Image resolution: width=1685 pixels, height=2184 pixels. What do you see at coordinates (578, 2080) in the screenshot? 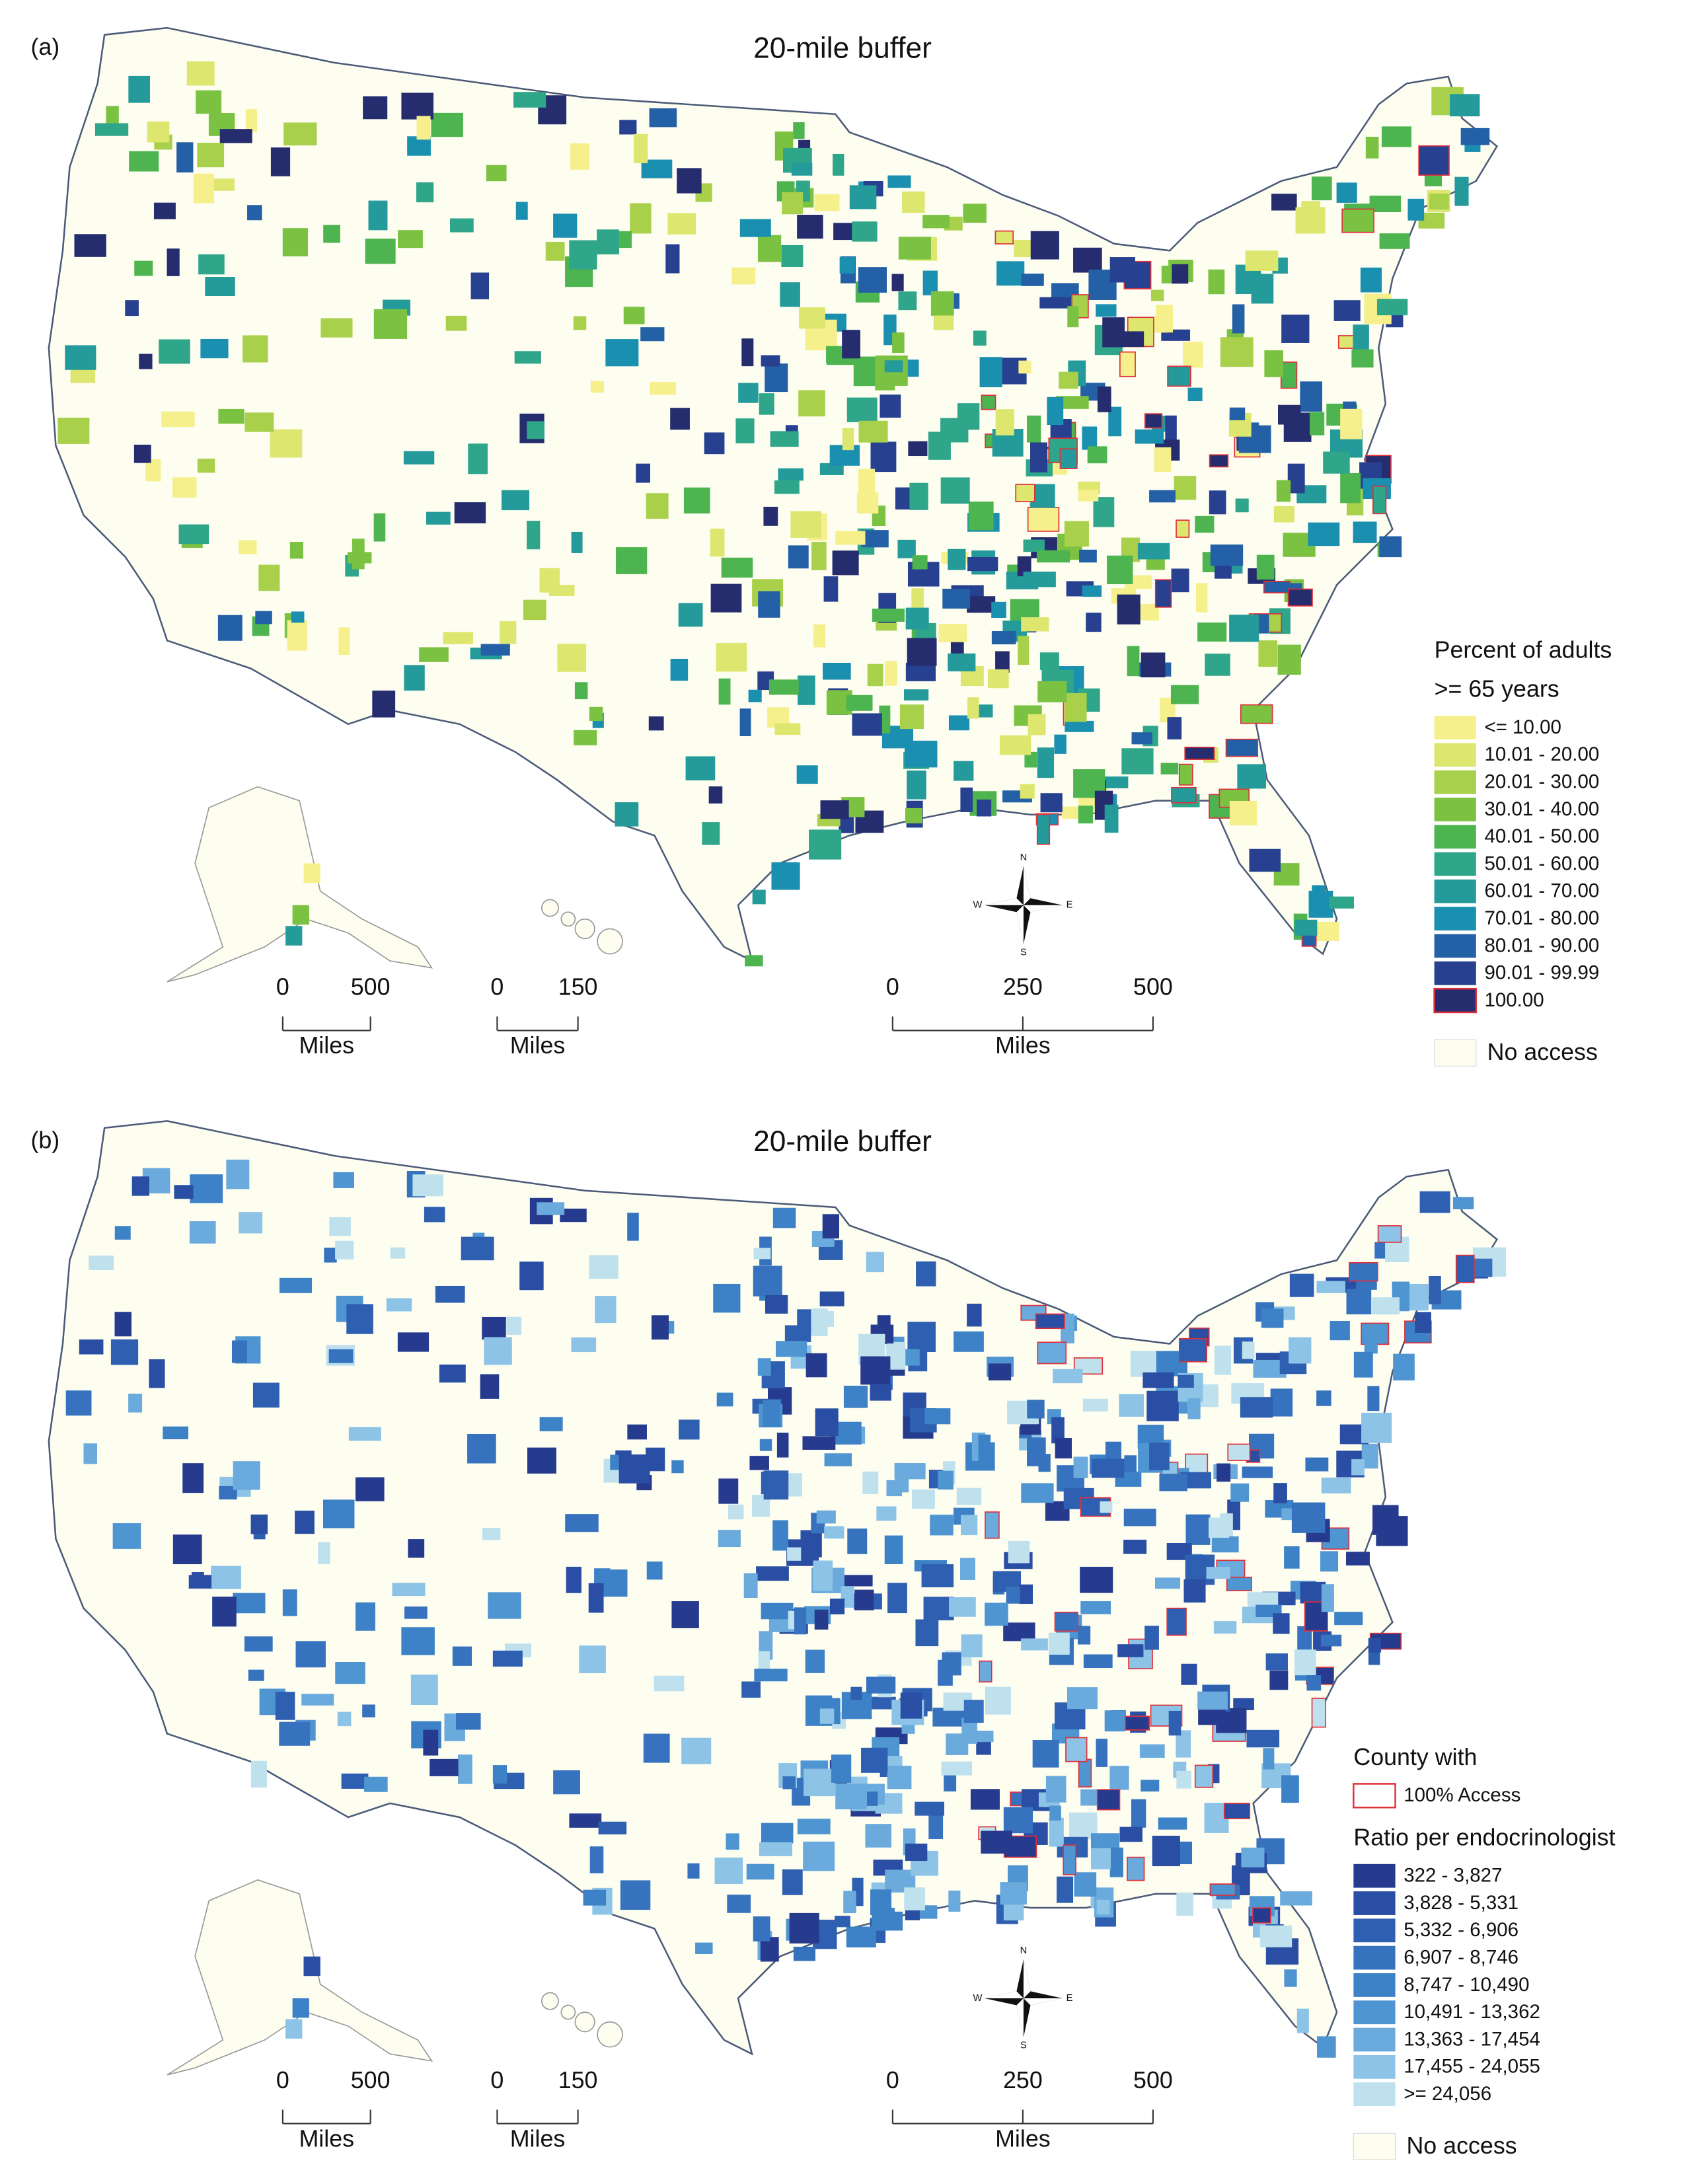
I see `scale-label: 150` at bounding box center [578, 2080].